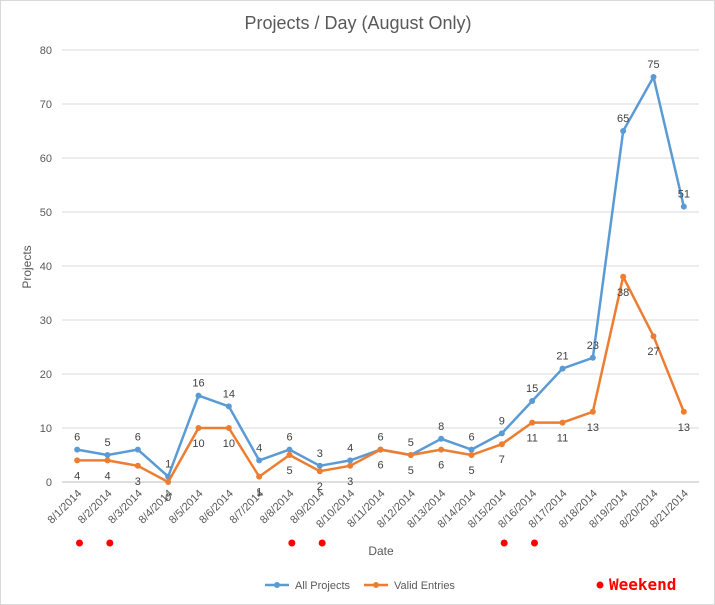  I want to click on data-label: 7, so click(502, 460).